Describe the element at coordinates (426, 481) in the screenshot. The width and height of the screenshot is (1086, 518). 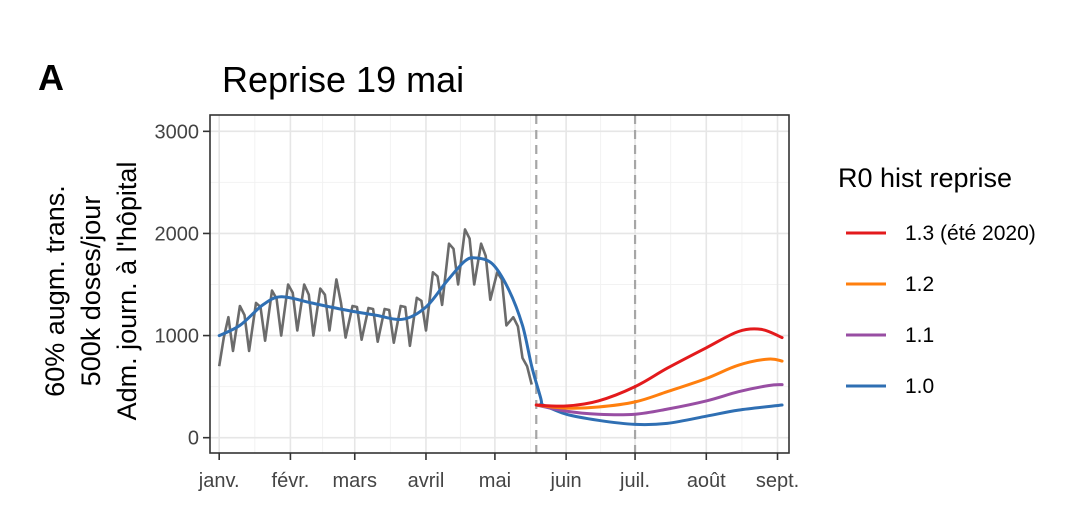
I see `x-tick-label: avril` at that location.